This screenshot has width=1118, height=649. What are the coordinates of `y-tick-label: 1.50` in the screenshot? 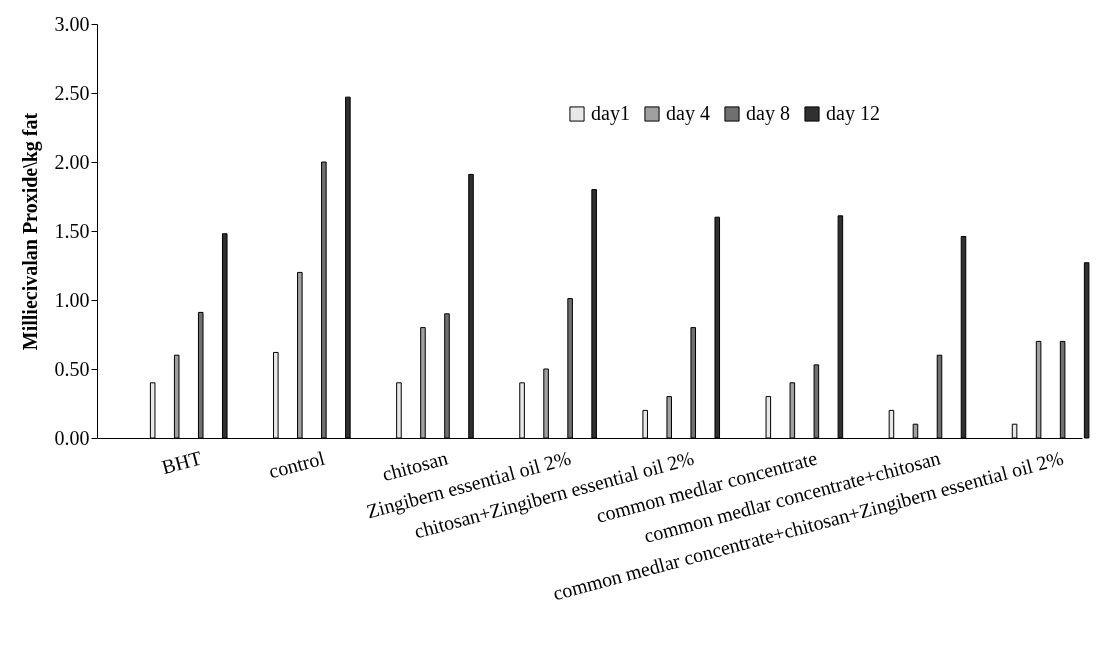 It's located at (72, 230).